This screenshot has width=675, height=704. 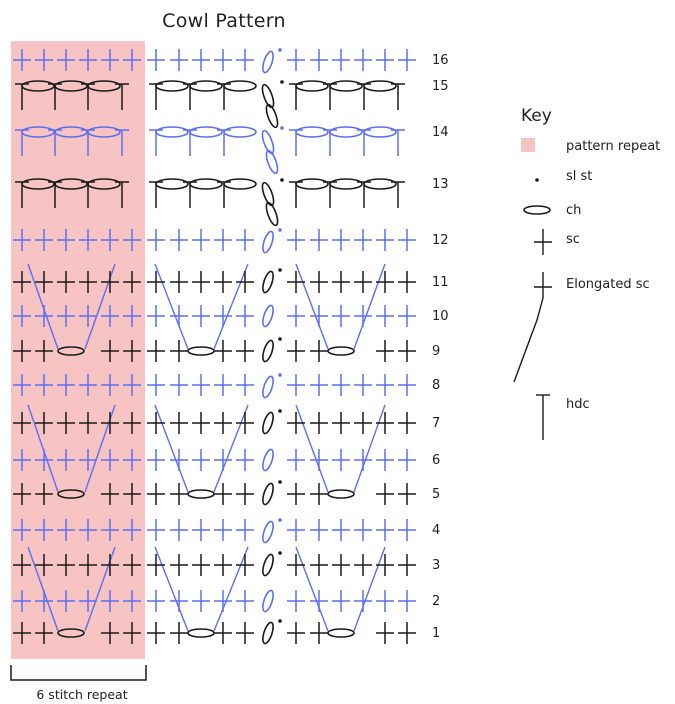 What do you see at coordinates (436, 460) in the screenshot?
I see `row-number: 6` at bounding box center [436, 460].